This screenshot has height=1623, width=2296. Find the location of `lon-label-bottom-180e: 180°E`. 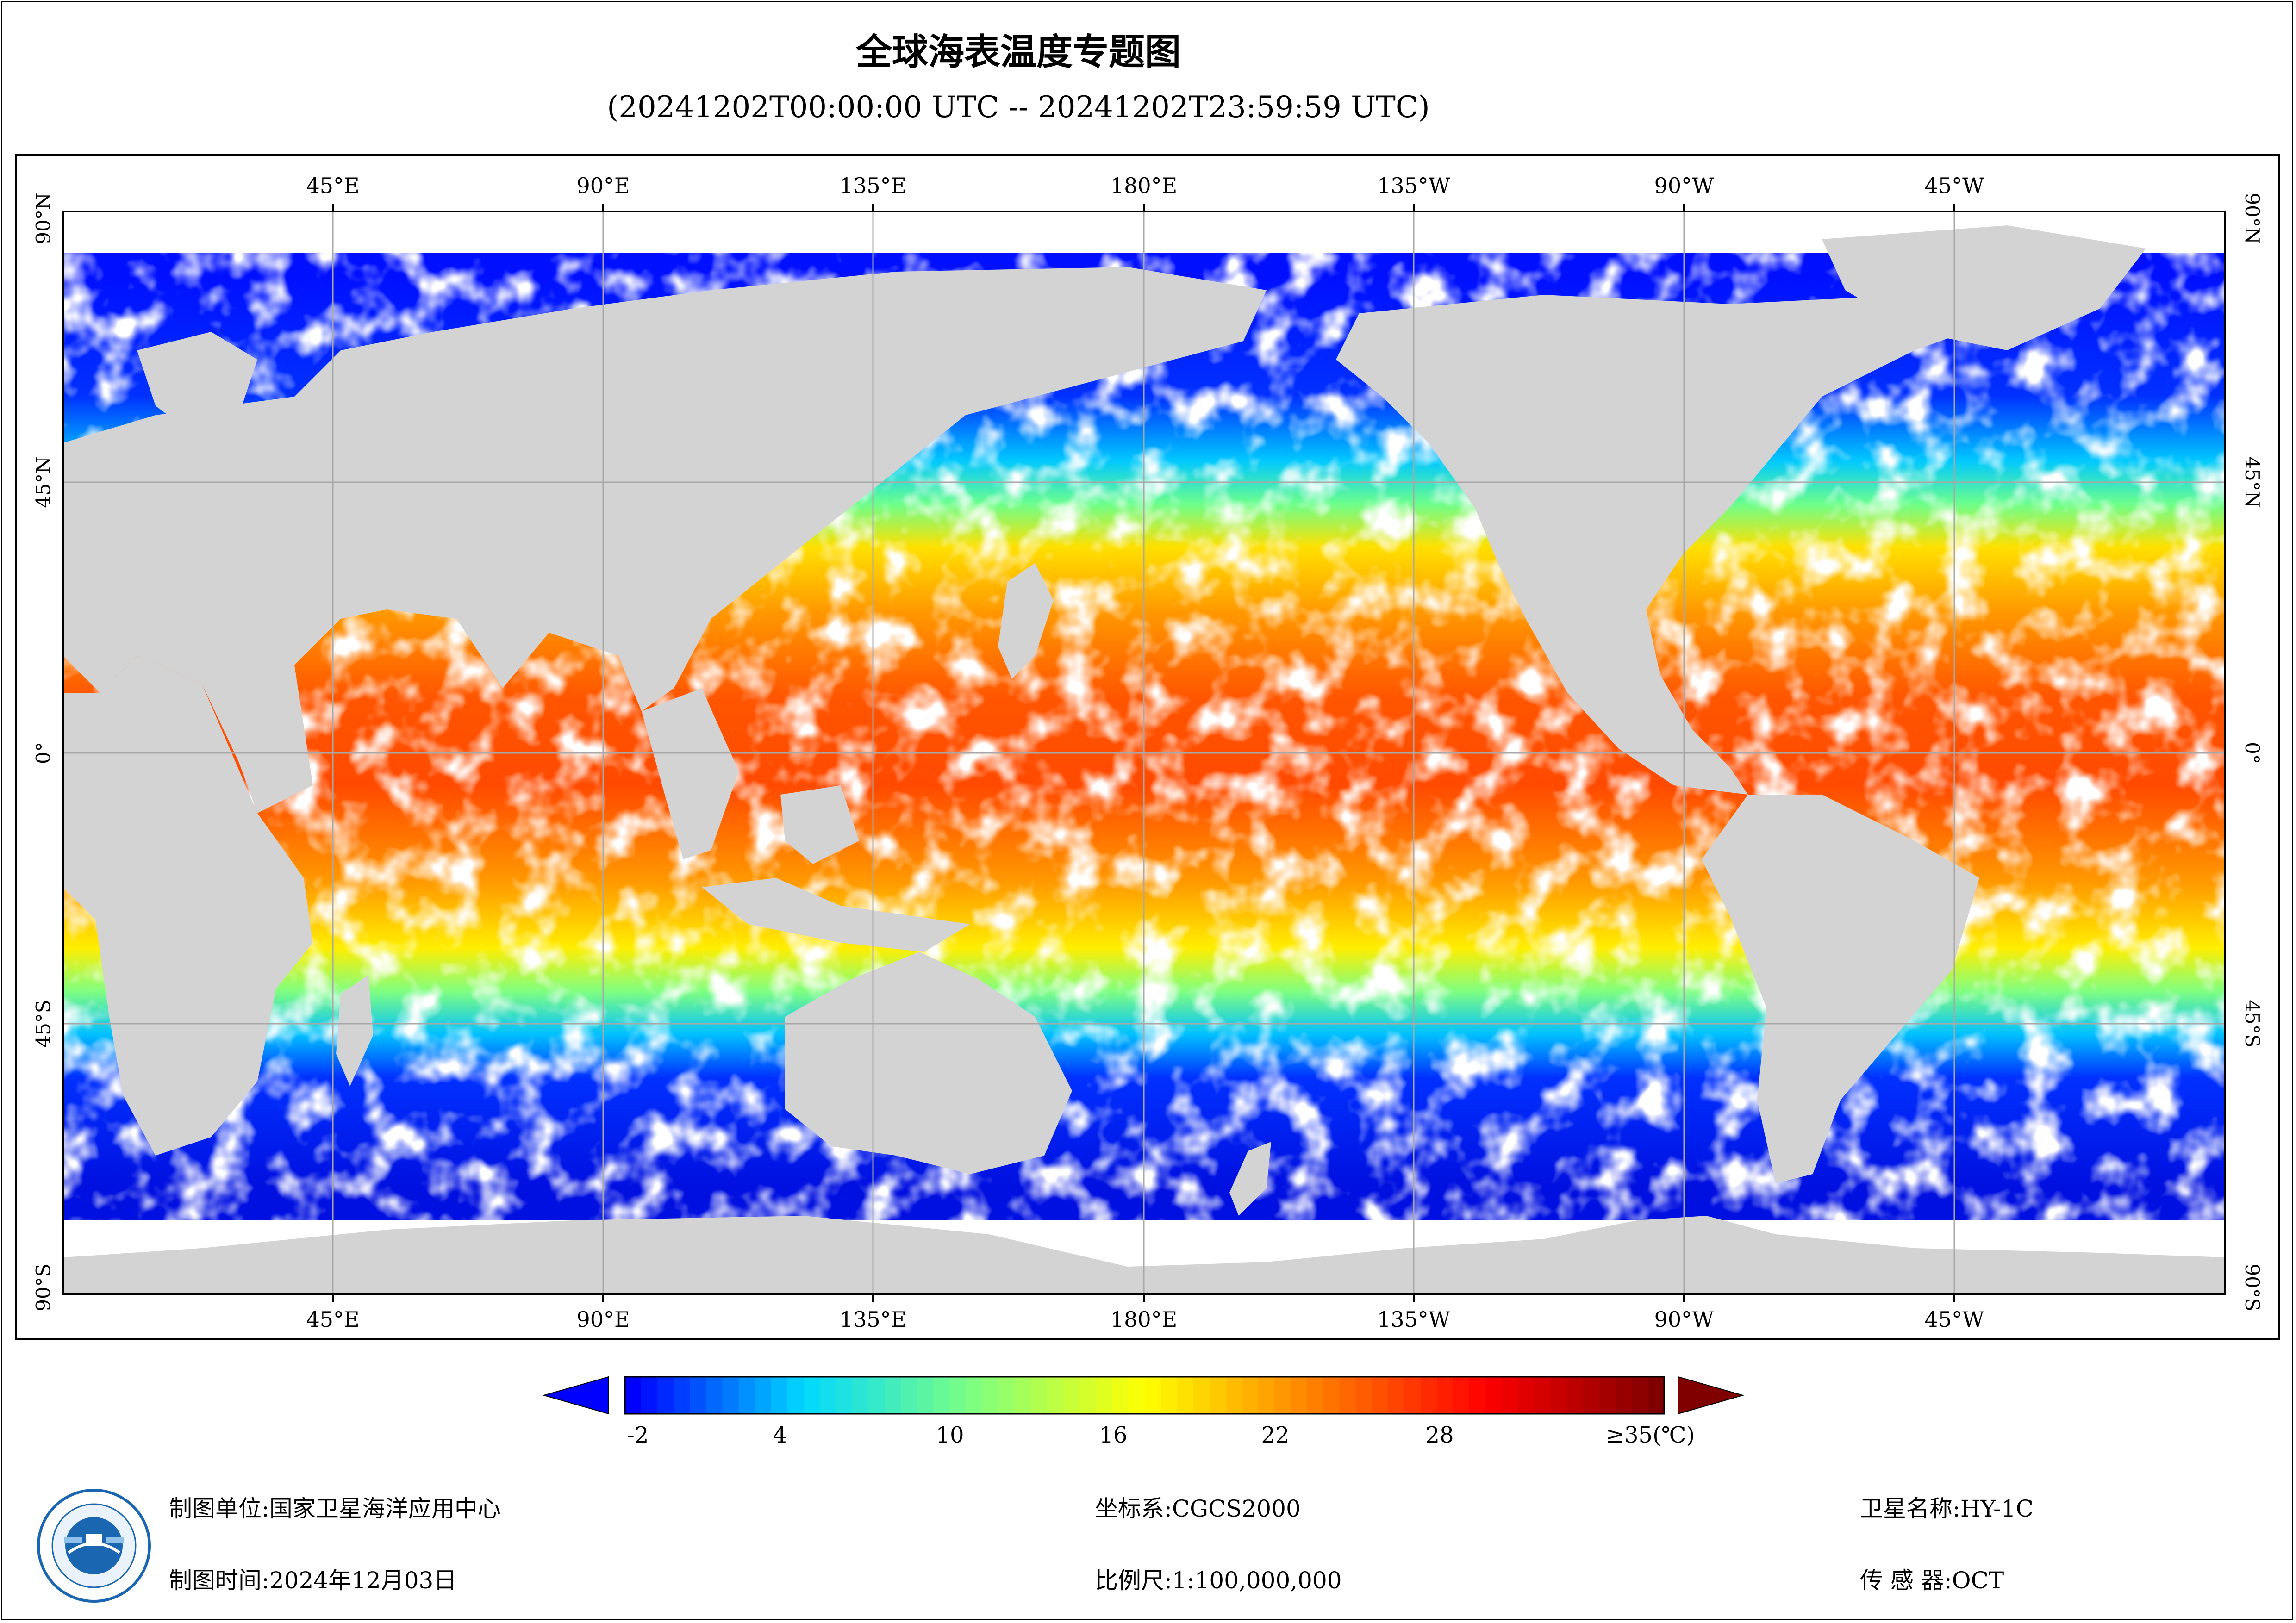

lon-label-bottom-180e: 180°E is located at coordinates (1144, 1319).